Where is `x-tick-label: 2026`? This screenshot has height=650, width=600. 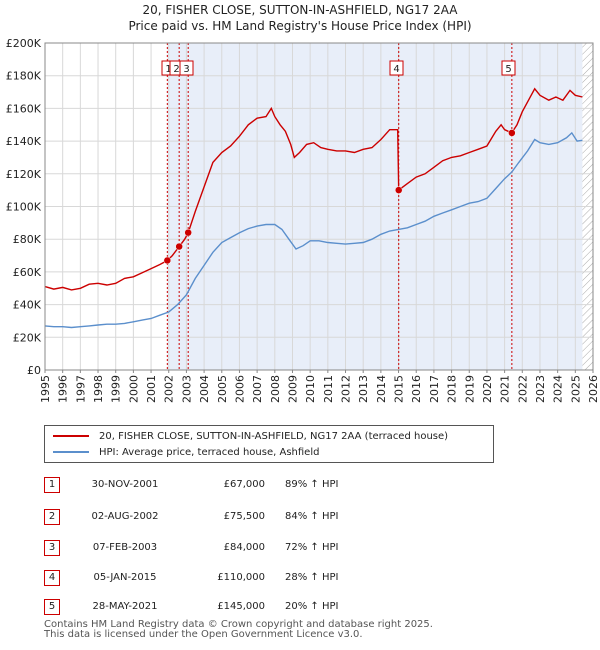
x-tick-label: 2026 is located at coordinates (593, 389).